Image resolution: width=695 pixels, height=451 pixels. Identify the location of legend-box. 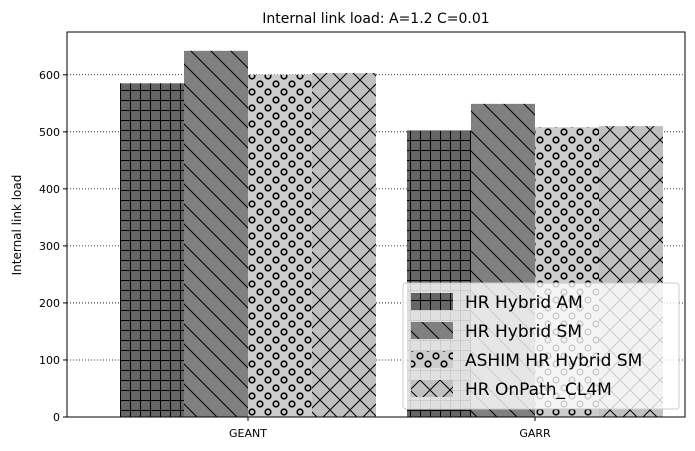
(541, 346).